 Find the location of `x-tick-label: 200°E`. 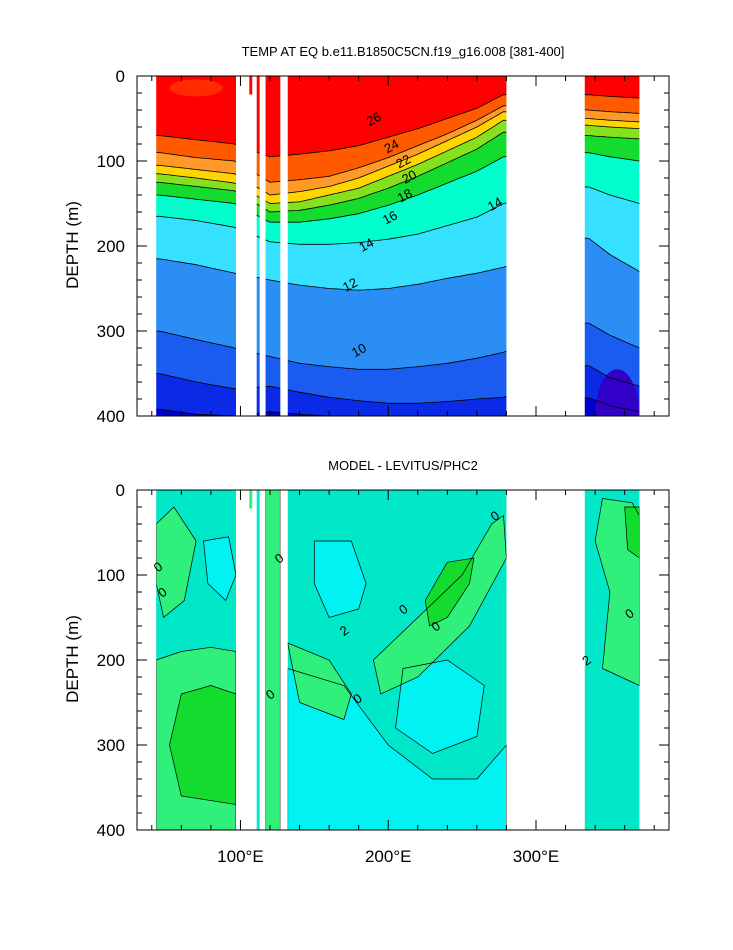

x-tick-label: 200°E is located at coordinates (388, 856).